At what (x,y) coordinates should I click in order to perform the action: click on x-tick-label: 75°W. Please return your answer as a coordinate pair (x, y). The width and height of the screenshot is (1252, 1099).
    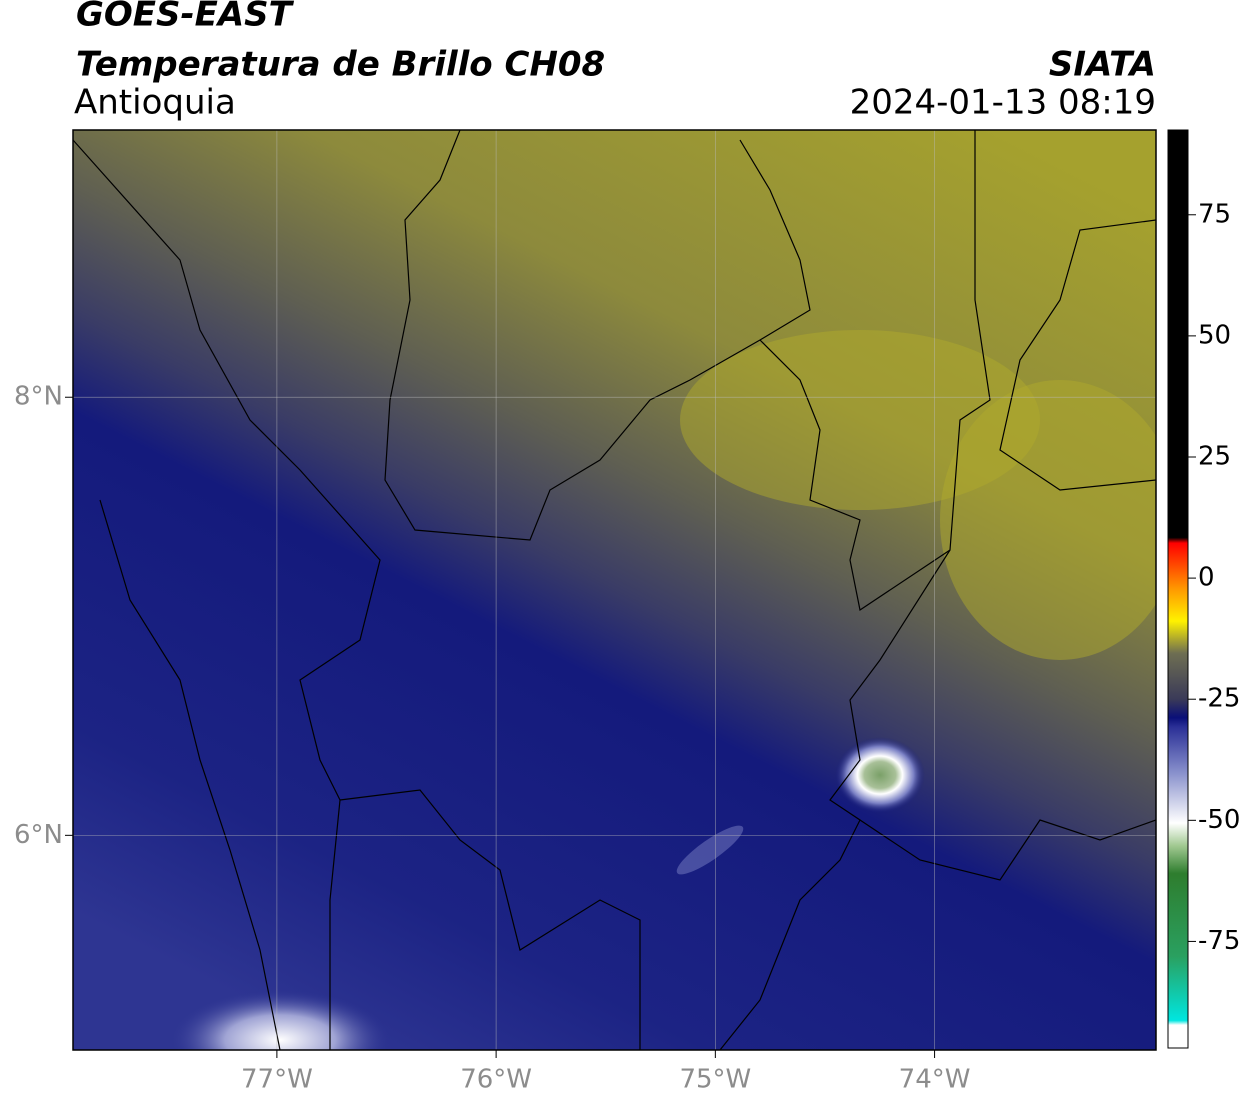
    Looking at the image, I should click on (715, 1080).